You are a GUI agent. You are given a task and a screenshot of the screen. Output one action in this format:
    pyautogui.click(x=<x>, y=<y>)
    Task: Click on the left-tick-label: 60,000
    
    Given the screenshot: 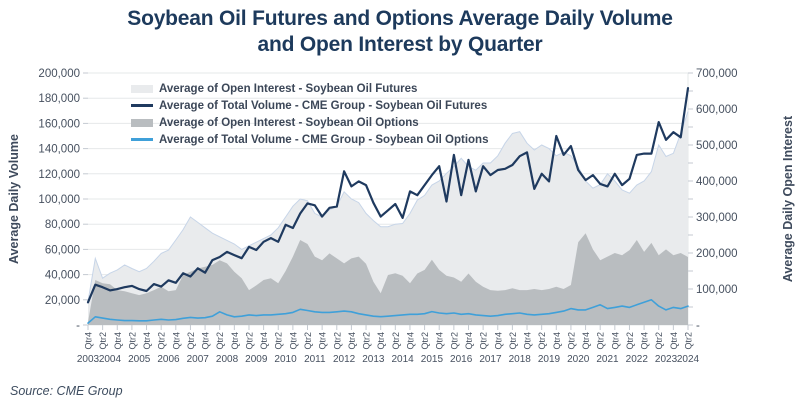 What is the action you would take?
    pyautogui.click(x=62, y=250)
    